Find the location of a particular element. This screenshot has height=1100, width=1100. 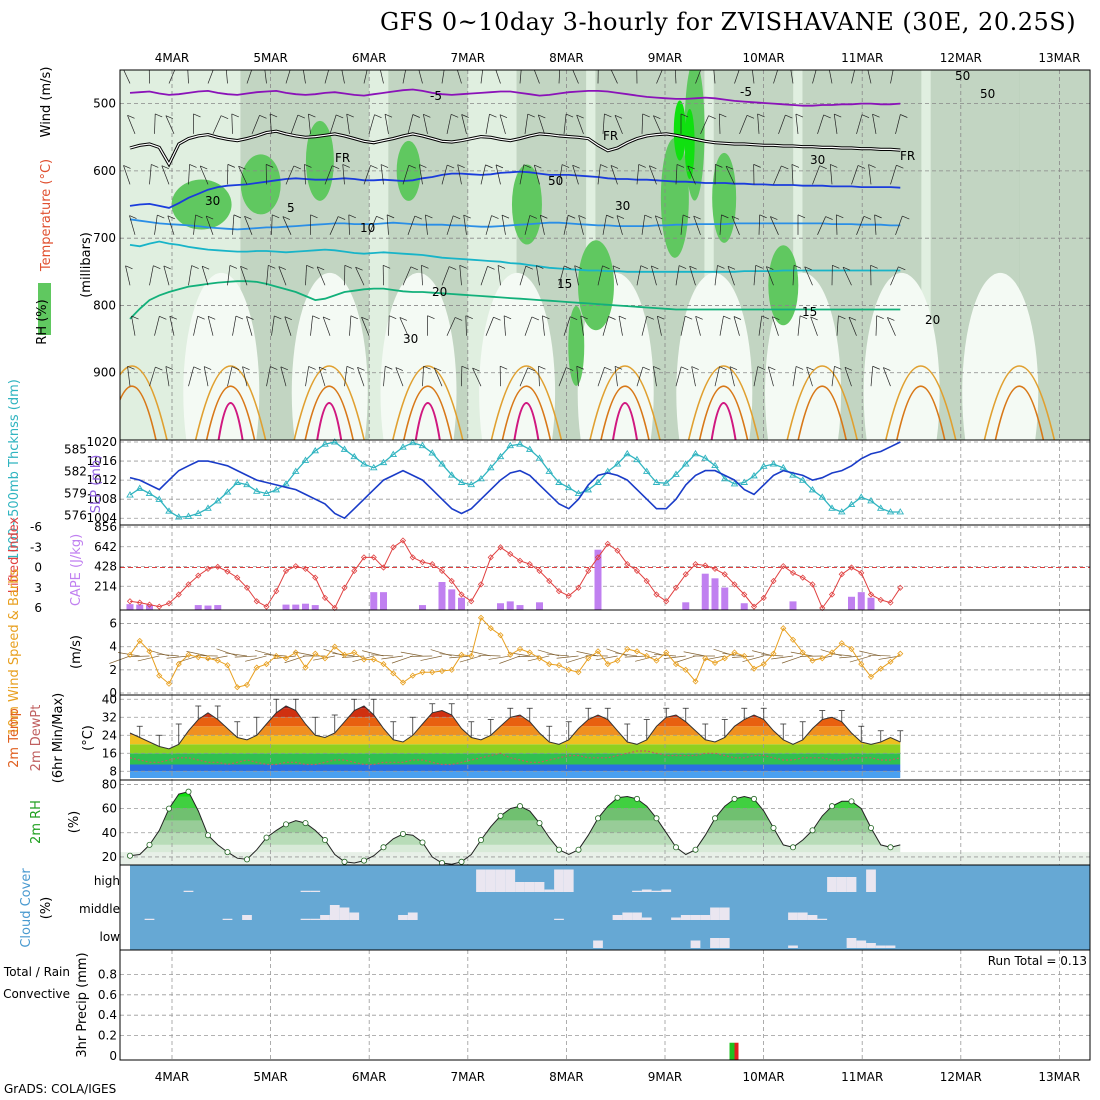

day-label-top: 10MAR is located at coordinates (764, 58).